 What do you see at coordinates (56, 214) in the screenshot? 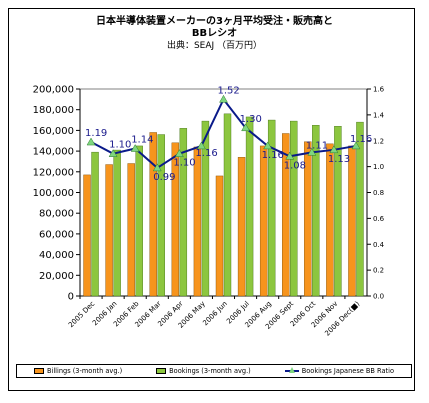
I see `y-left-tick-label: 80,000` at bounding box center [56, 214].